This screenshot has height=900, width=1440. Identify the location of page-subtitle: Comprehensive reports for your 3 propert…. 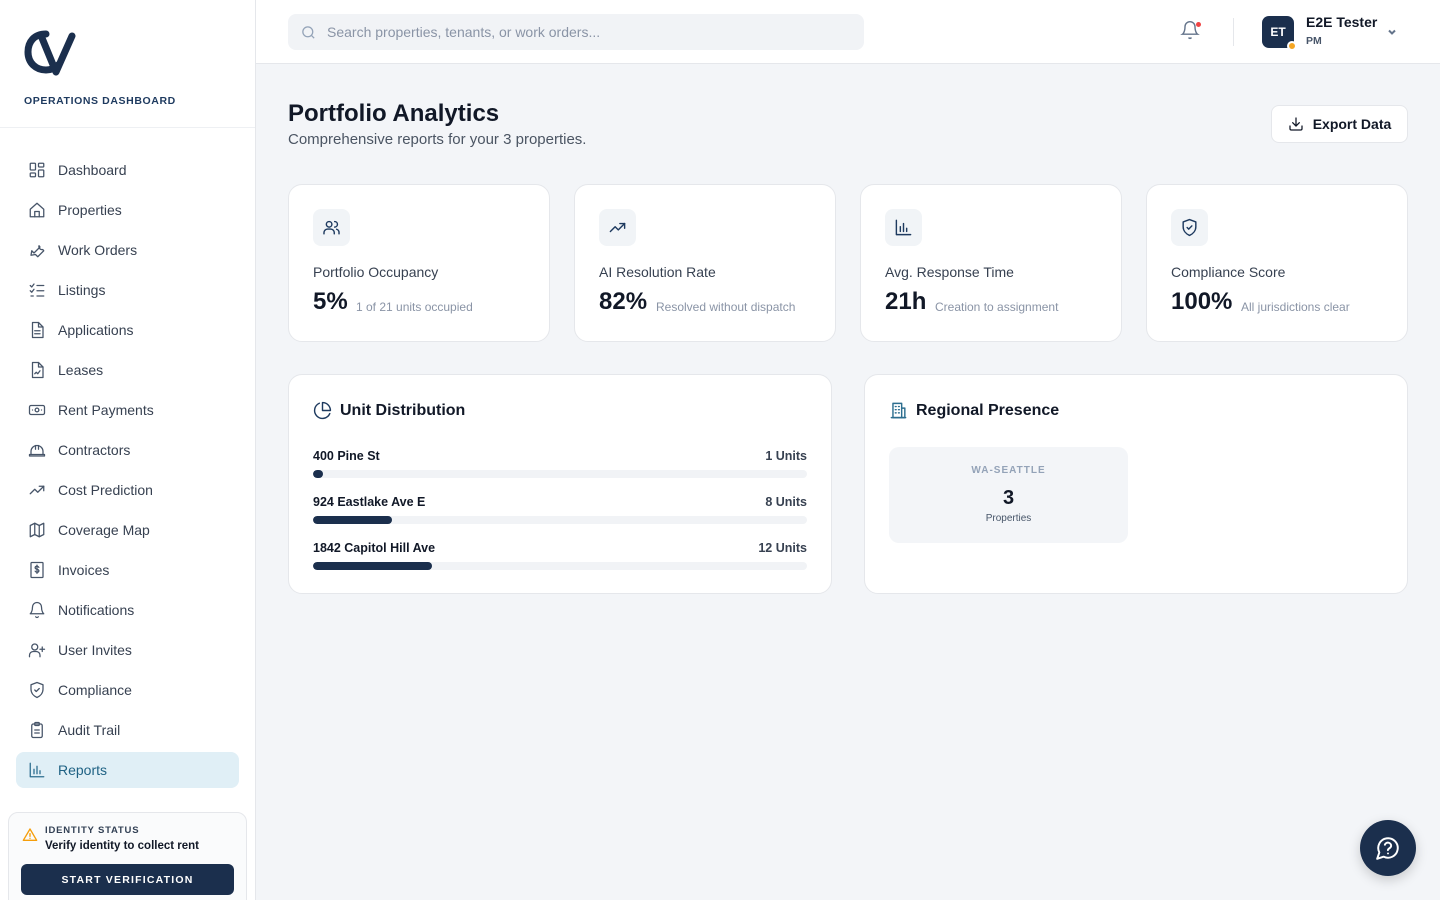
(437, 139).